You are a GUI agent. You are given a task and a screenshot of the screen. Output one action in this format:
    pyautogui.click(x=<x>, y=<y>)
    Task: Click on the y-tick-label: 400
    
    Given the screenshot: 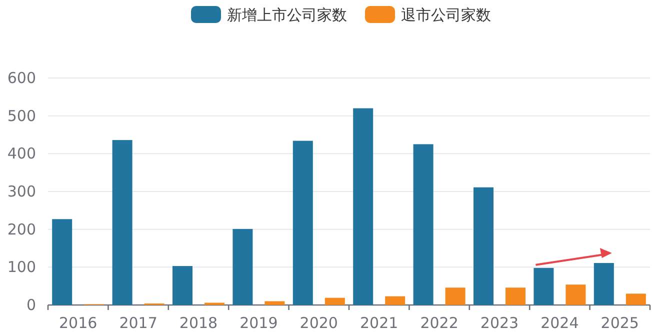 What is the action you would take?
    pyautogui.click(x=21, y=153)
    